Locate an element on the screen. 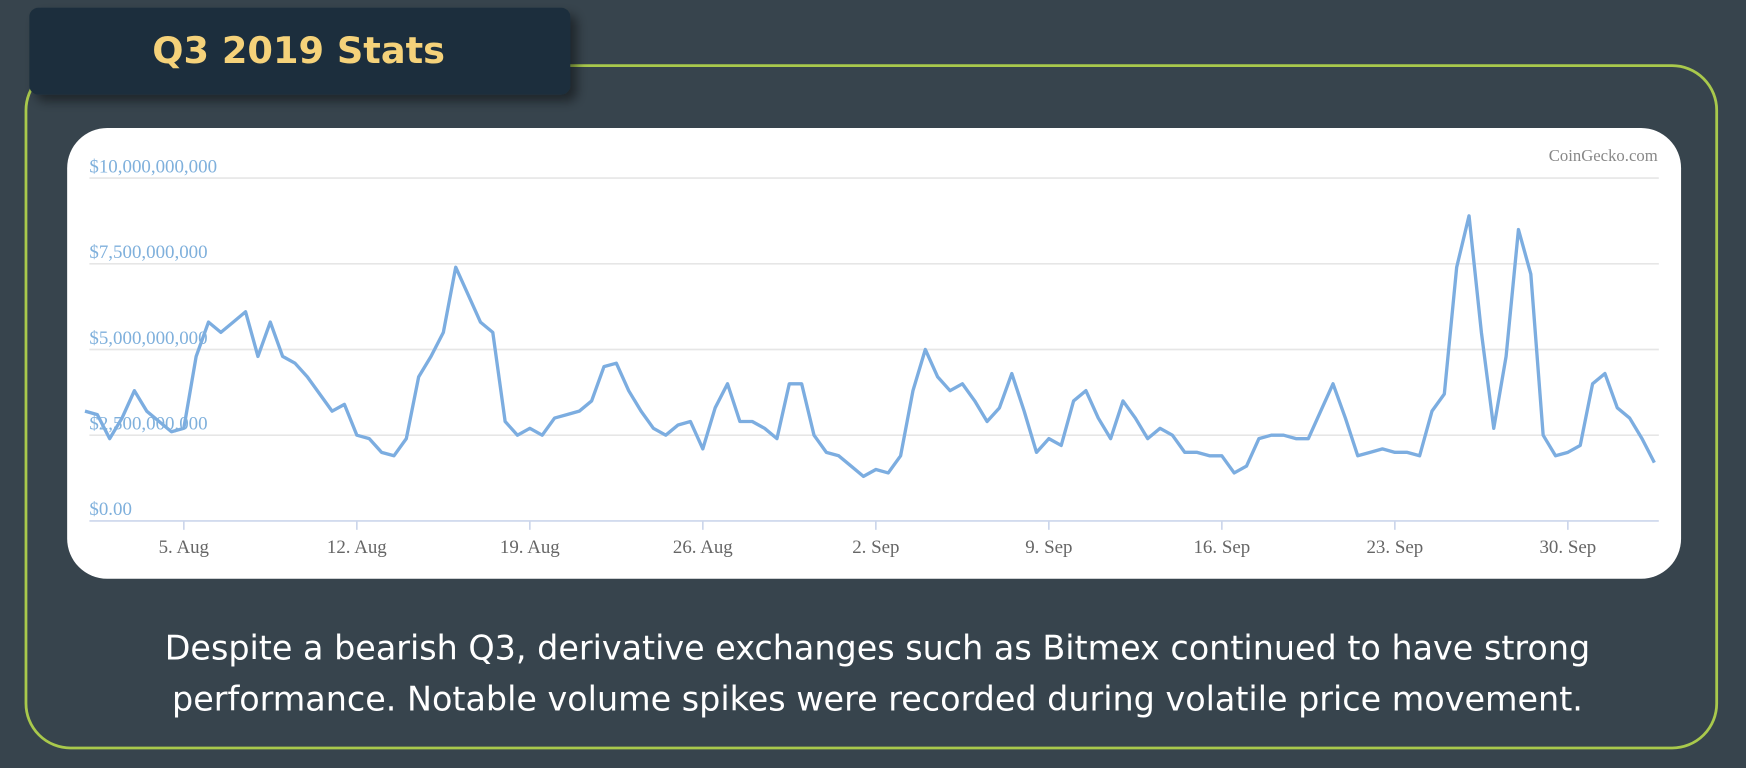  x-tick-label: 23. Sep is located at coordinates (1394, 547).